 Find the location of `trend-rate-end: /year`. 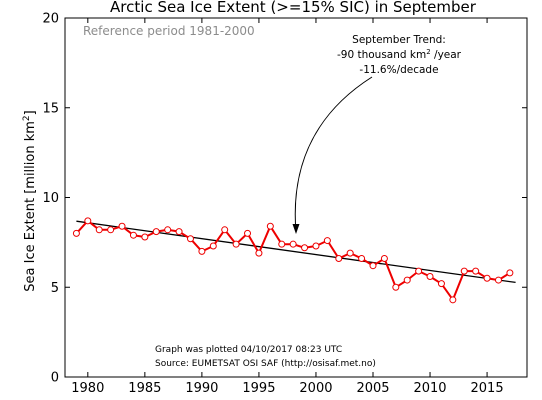

trend-rate-end: /year is located at coordinates (446, 55).